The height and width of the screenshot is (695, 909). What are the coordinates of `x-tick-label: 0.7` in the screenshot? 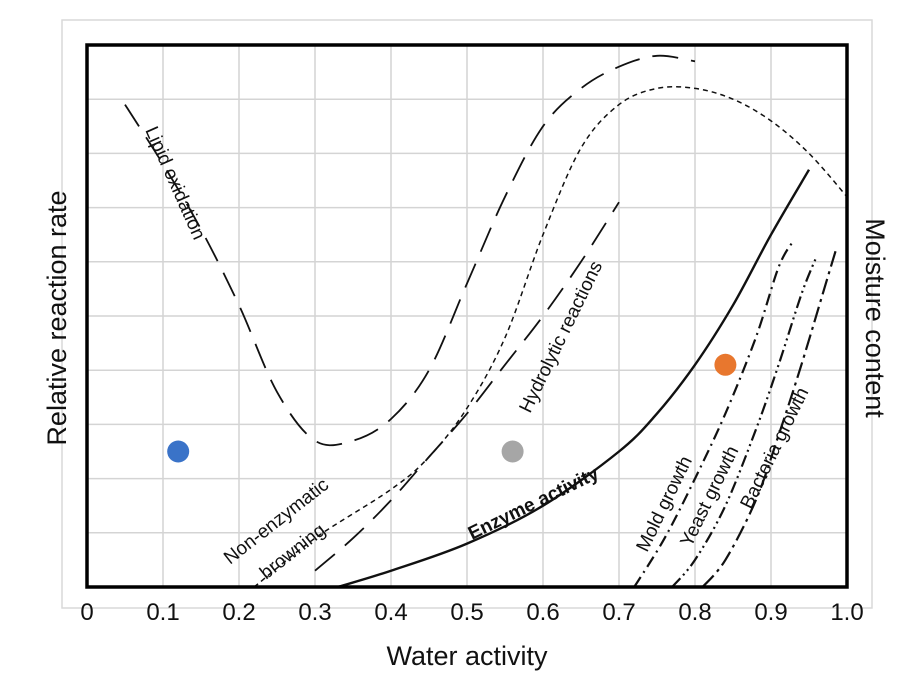 It's located at (618, 612).